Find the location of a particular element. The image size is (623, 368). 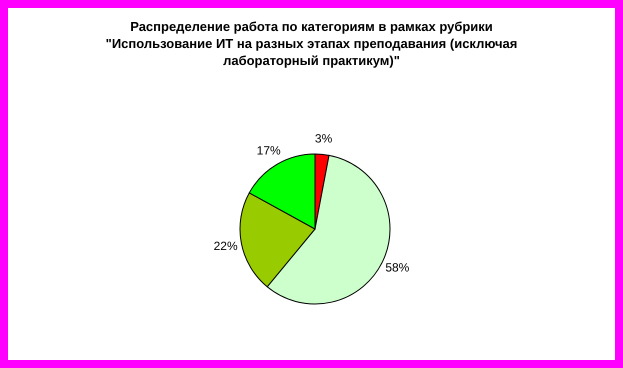

chart-title: Распределение работа по категориям в рамках рубрики "Использование ИТ на разных этапах преподавания (исключая лабораторный практикум)" is located at coordinates (311, 43).